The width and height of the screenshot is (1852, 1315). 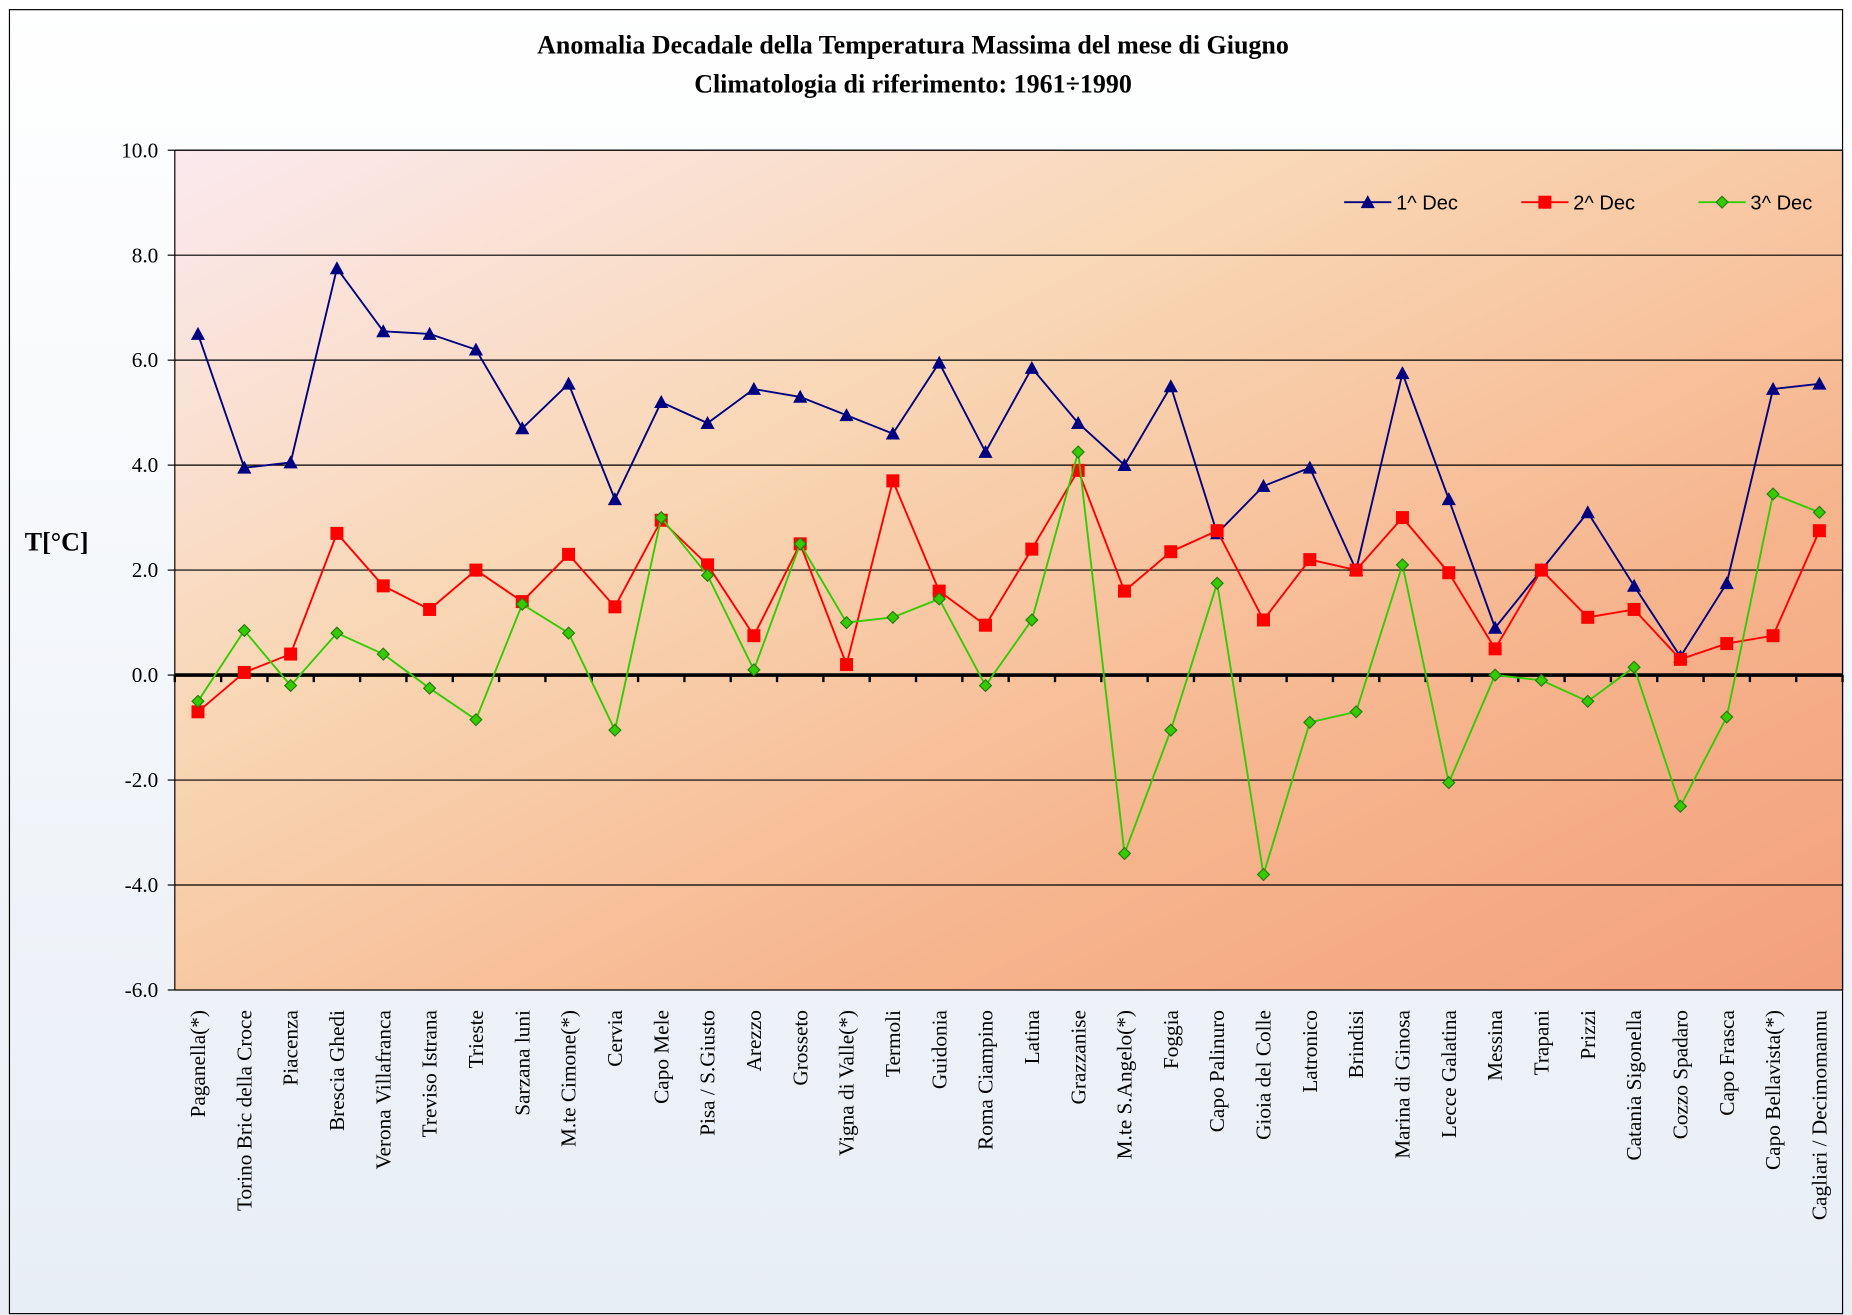 I want to click on x-tick-label: Brescia Ghedi, so click(x=337, y=1070).